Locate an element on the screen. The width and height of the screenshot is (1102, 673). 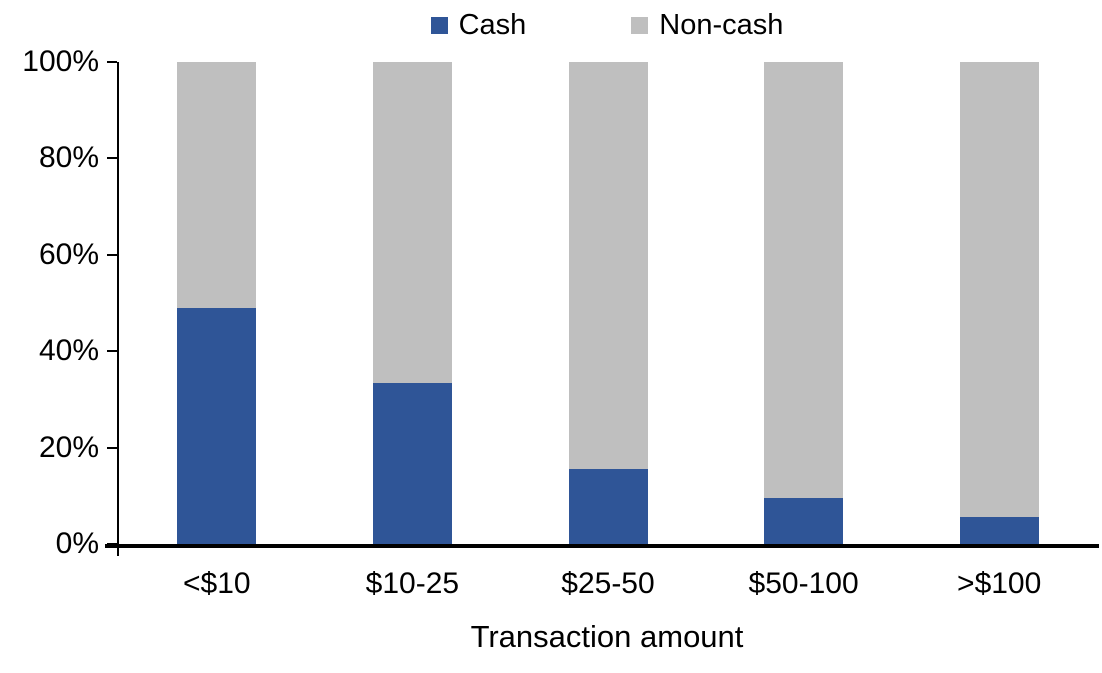
bar-$50-100 is located at coordinates (804, 303).